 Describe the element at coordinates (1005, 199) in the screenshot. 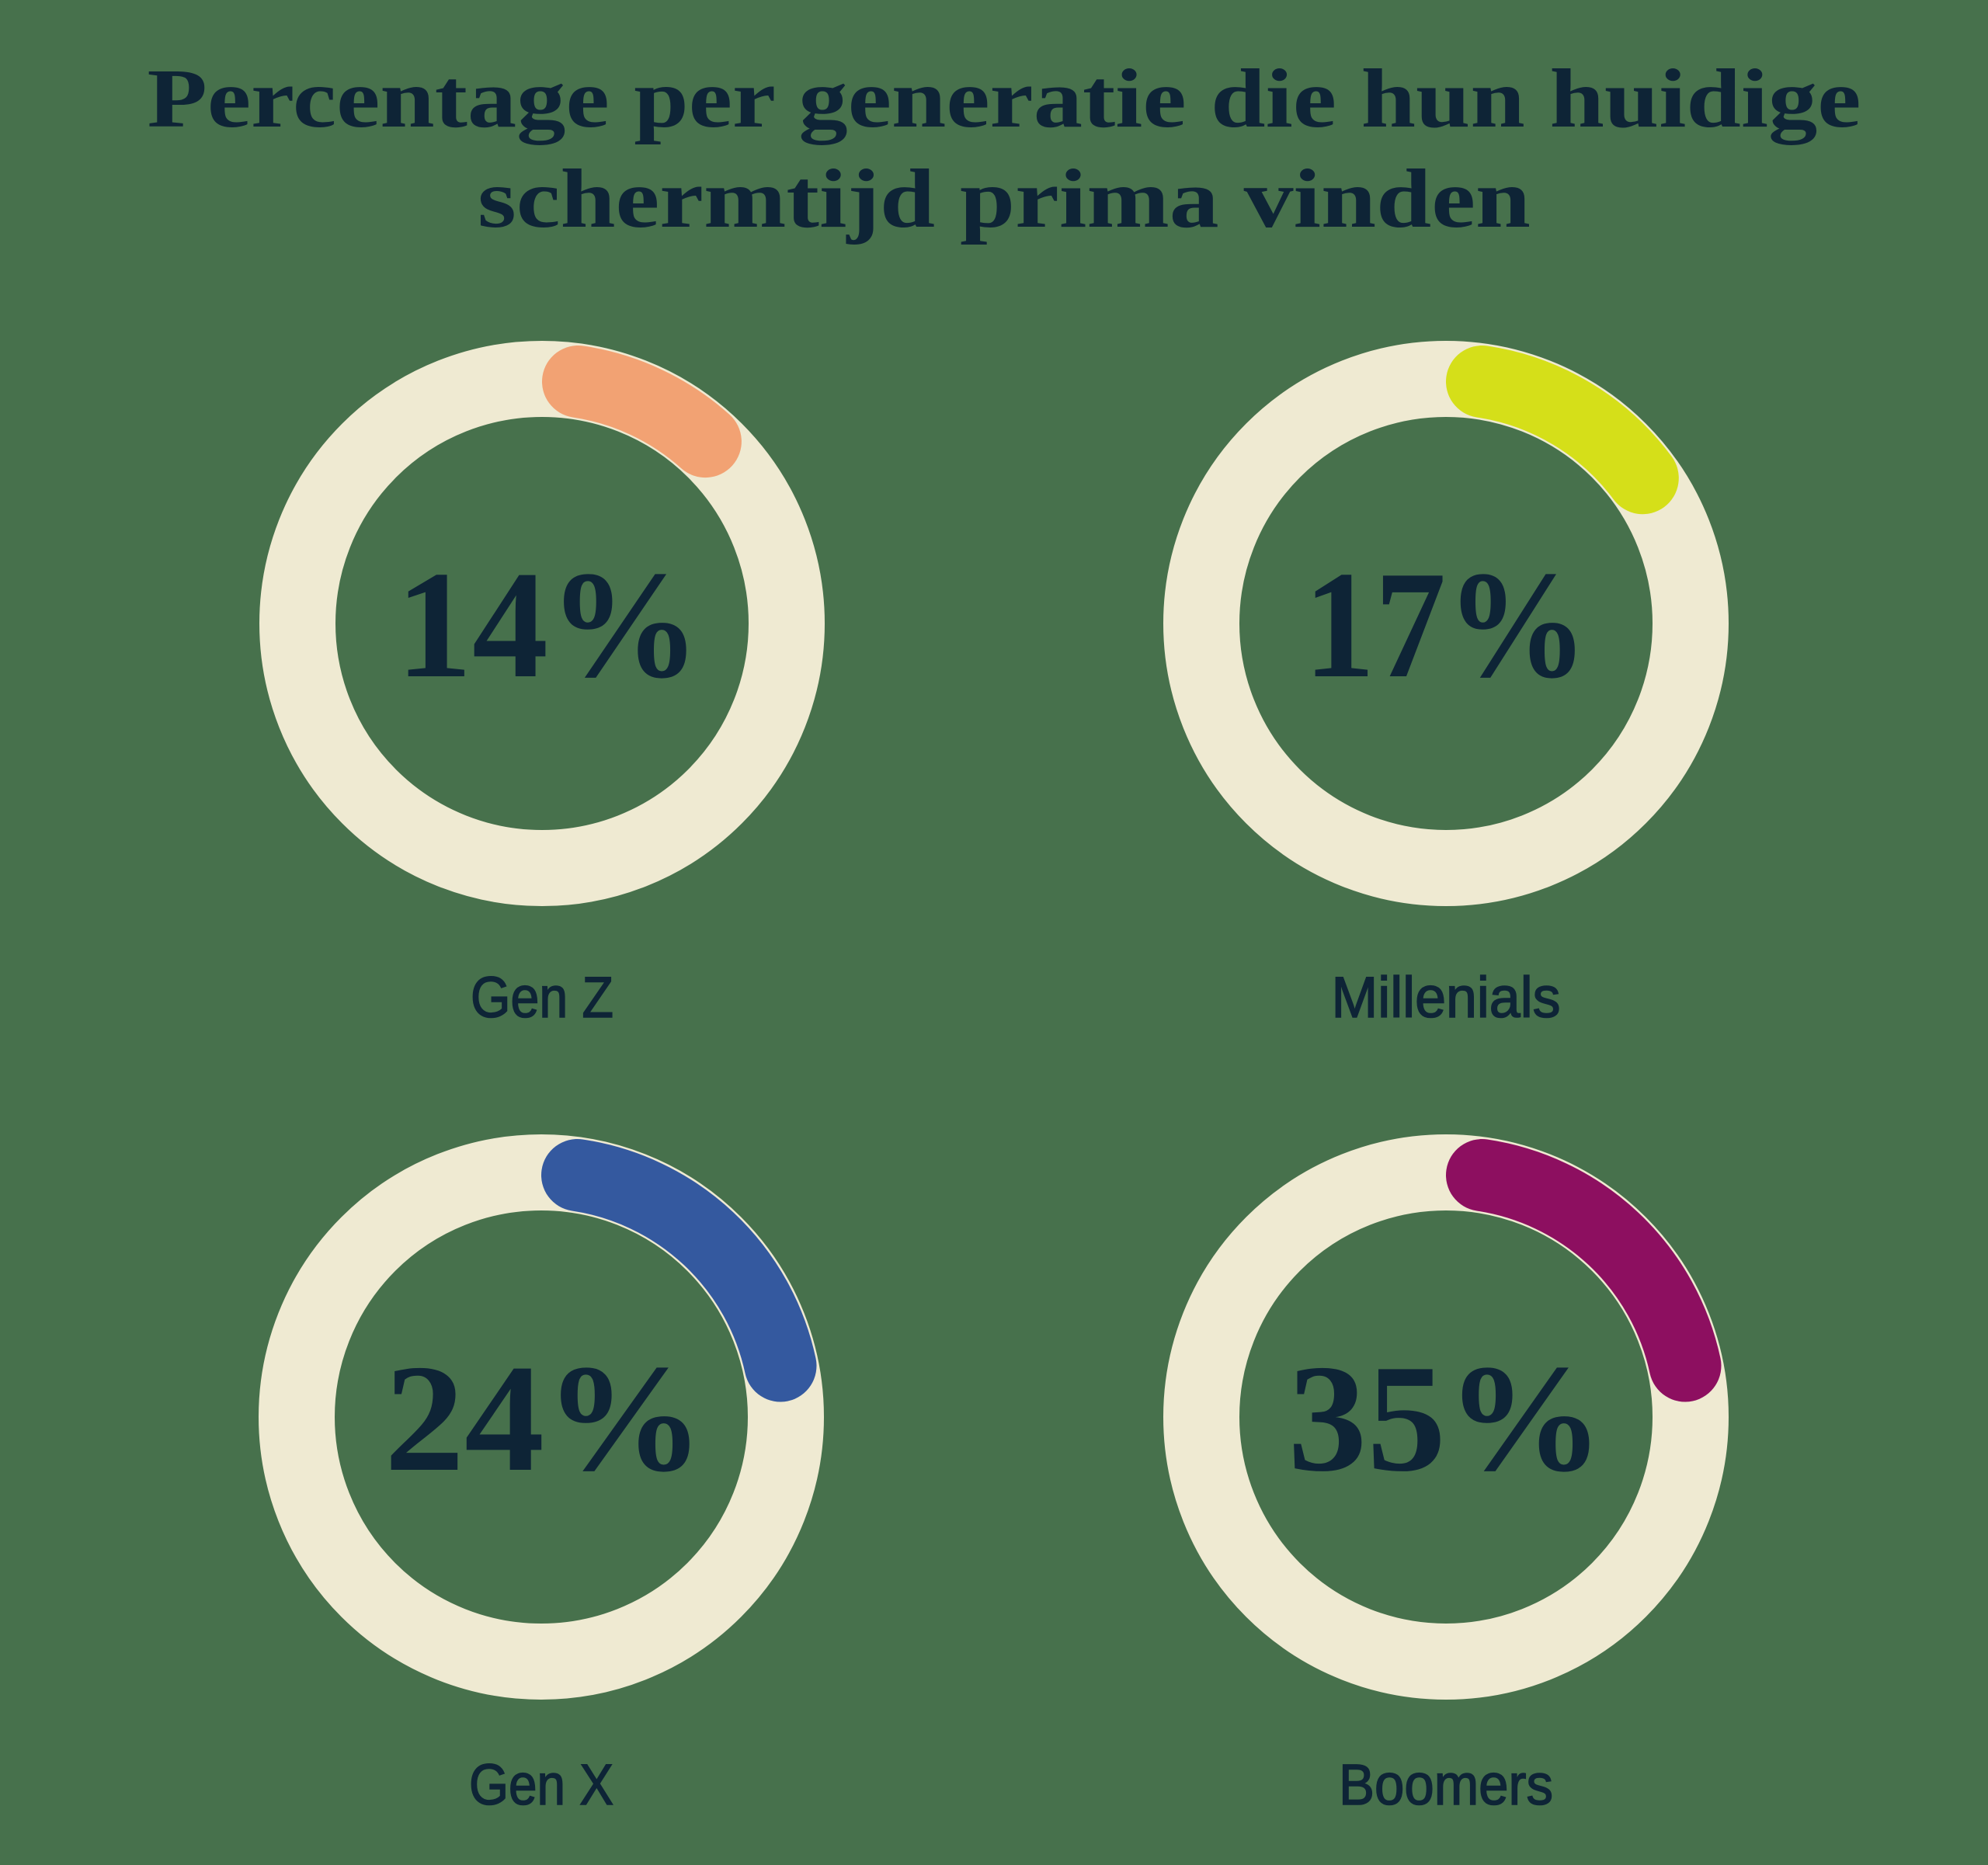

I see `svg-text: schermtijd prima vinden` at that location.